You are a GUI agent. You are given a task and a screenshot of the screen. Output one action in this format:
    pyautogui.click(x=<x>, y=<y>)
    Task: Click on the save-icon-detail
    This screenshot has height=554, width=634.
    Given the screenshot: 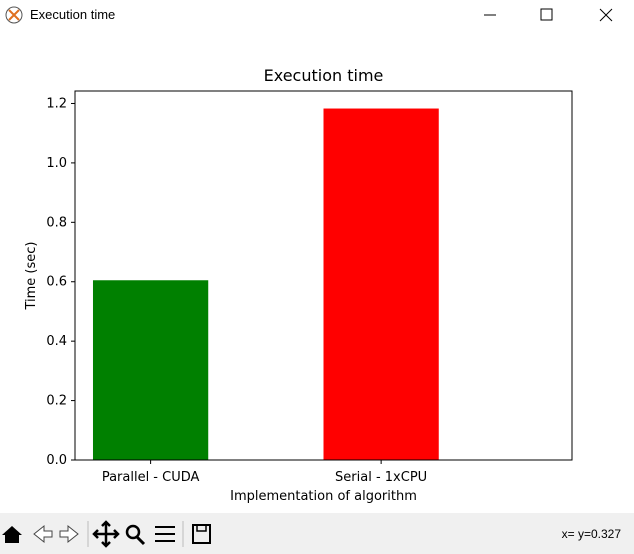 What is the action you would take?
    pyautogui.click(x=201, y=528)
    